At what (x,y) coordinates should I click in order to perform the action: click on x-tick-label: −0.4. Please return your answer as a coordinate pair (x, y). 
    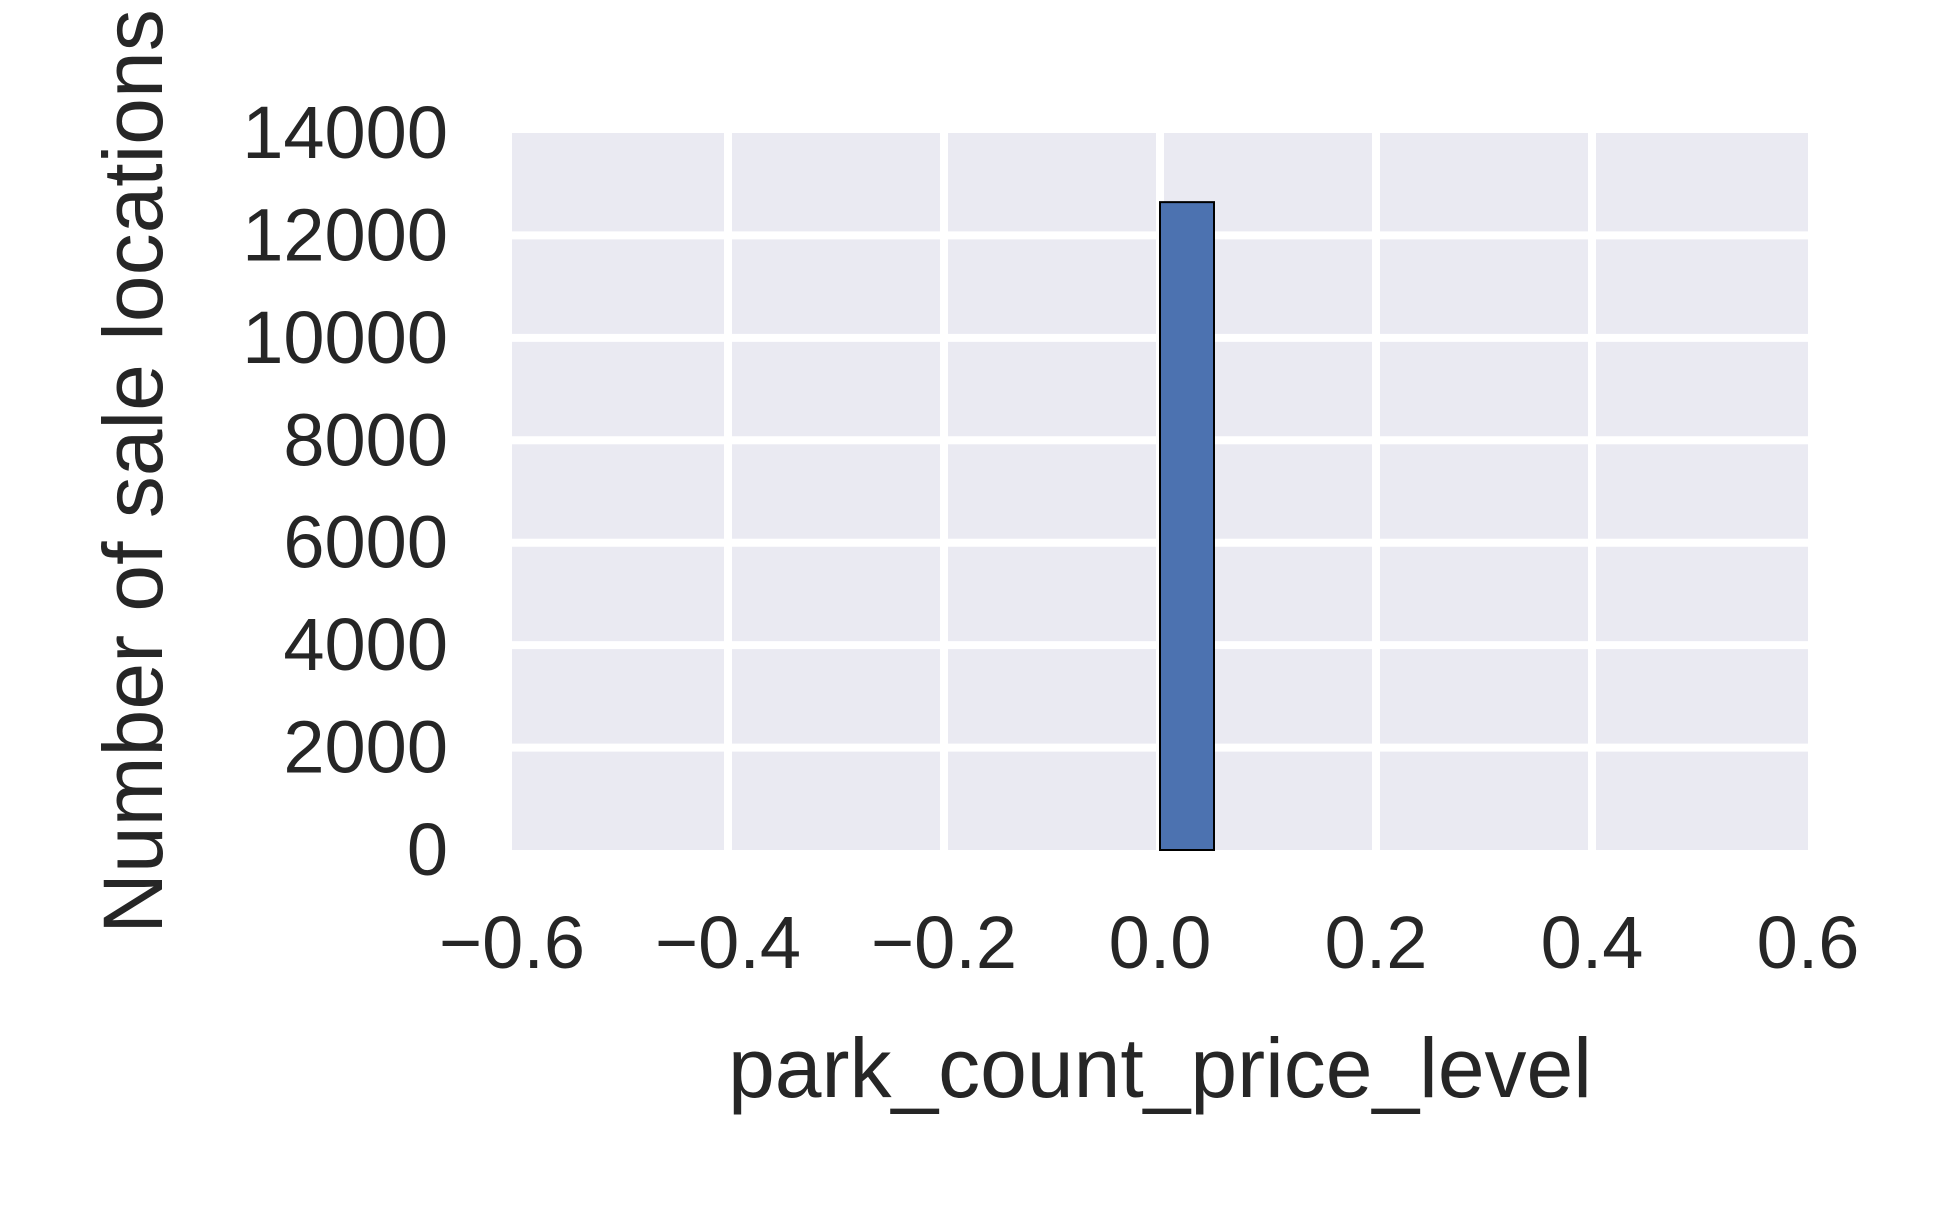
    Looking at the image, I should click on (728, 942).